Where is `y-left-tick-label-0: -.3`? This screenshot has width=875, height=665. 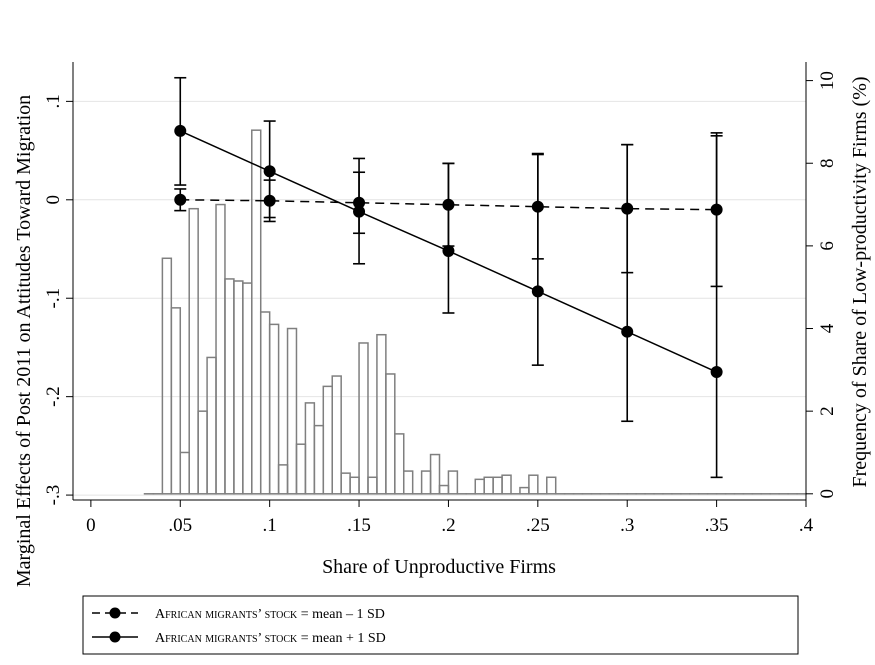 y-left-tick-label-0: -.3 is located at coordinates (53, 495).